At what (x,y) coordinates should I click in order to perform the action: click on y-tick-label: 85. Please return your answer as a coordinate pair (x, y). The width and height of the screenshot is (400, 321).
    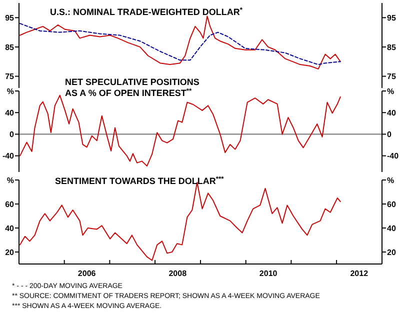
    Looking at the image, I should click on (10, 47).